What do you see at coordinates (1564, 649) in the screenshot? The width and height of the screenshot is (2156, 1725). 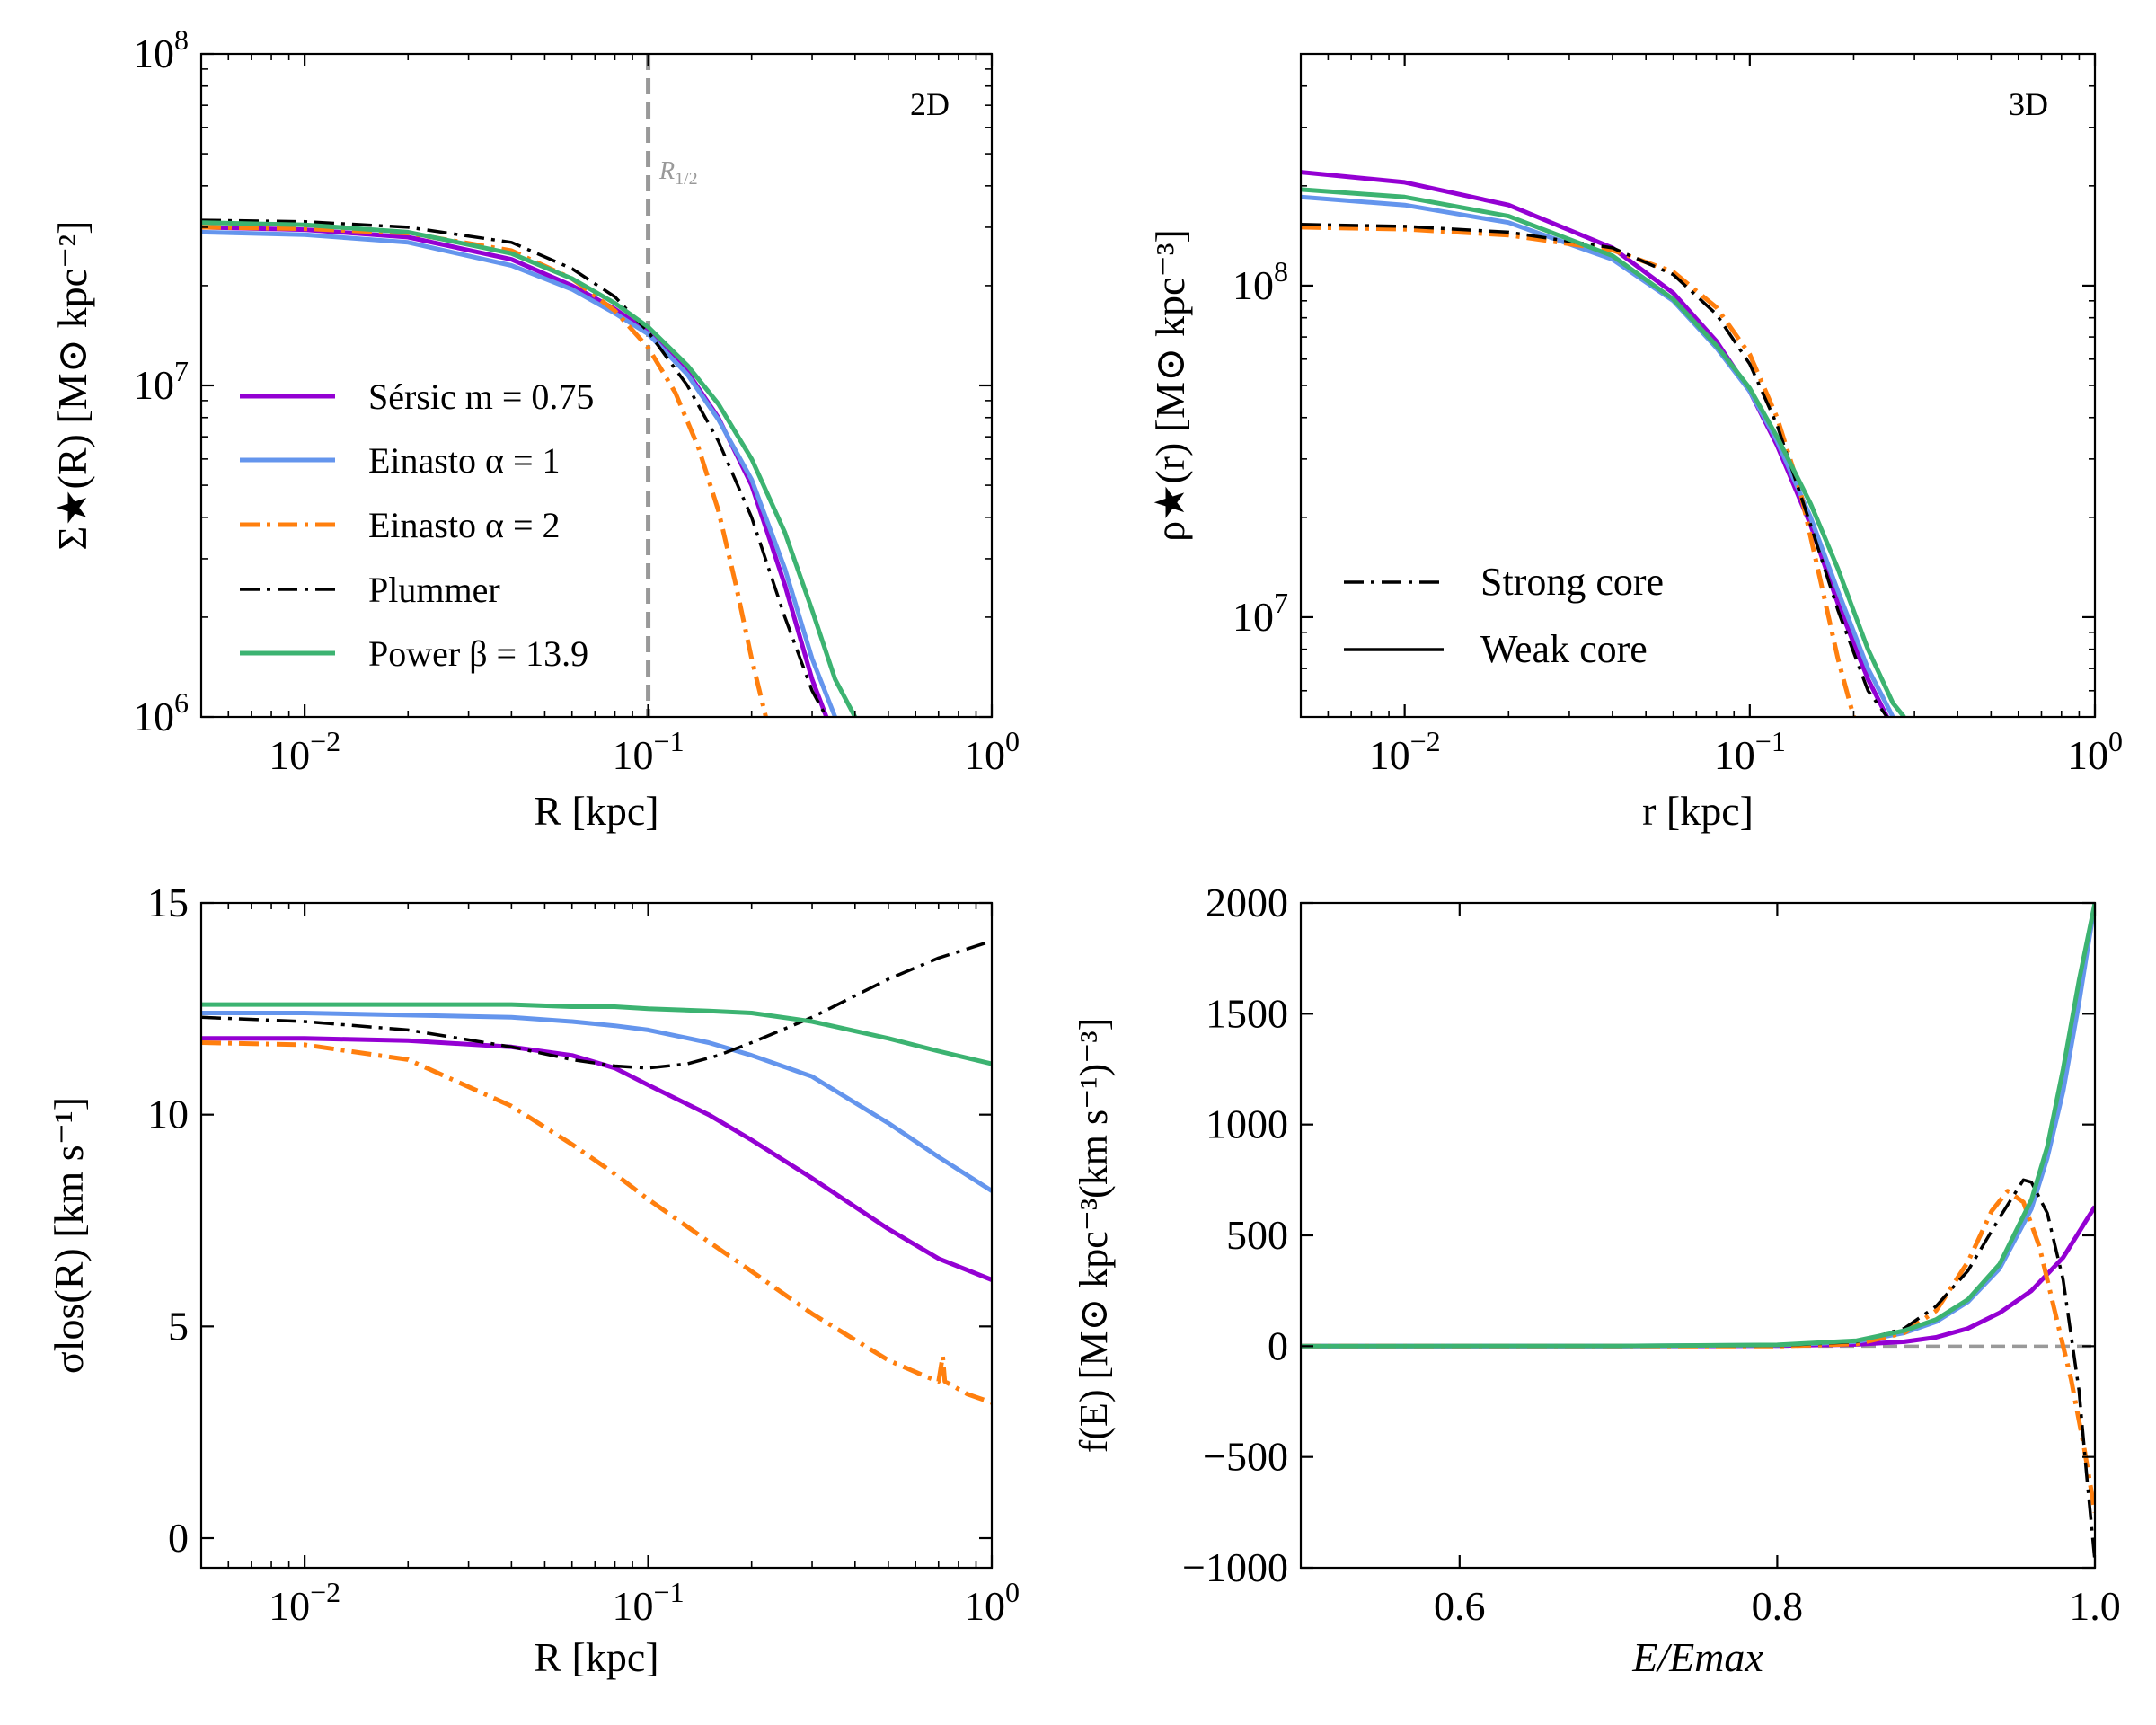 I see `legend-label-weak-core: Weak core` at bounding box center [1564, 649].